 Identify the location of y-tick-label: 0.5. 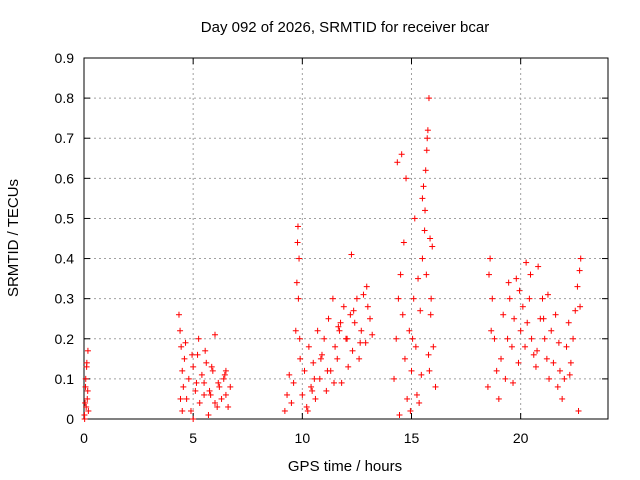
(65, 218).